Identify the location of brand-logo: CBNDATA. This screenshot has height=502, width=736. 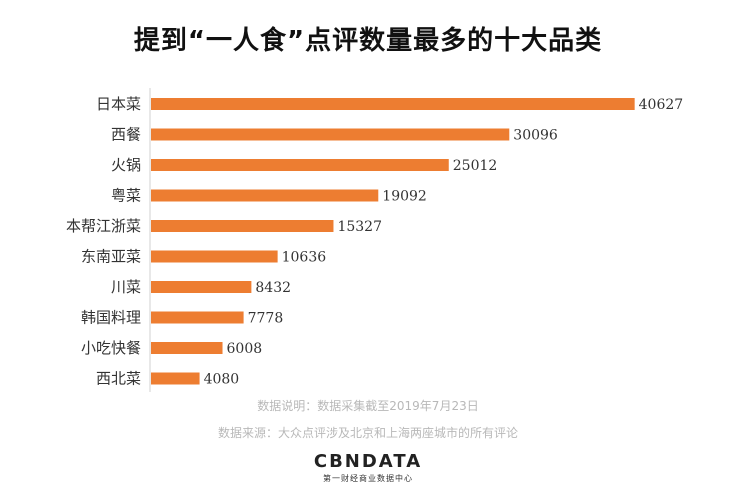
(368, 461).